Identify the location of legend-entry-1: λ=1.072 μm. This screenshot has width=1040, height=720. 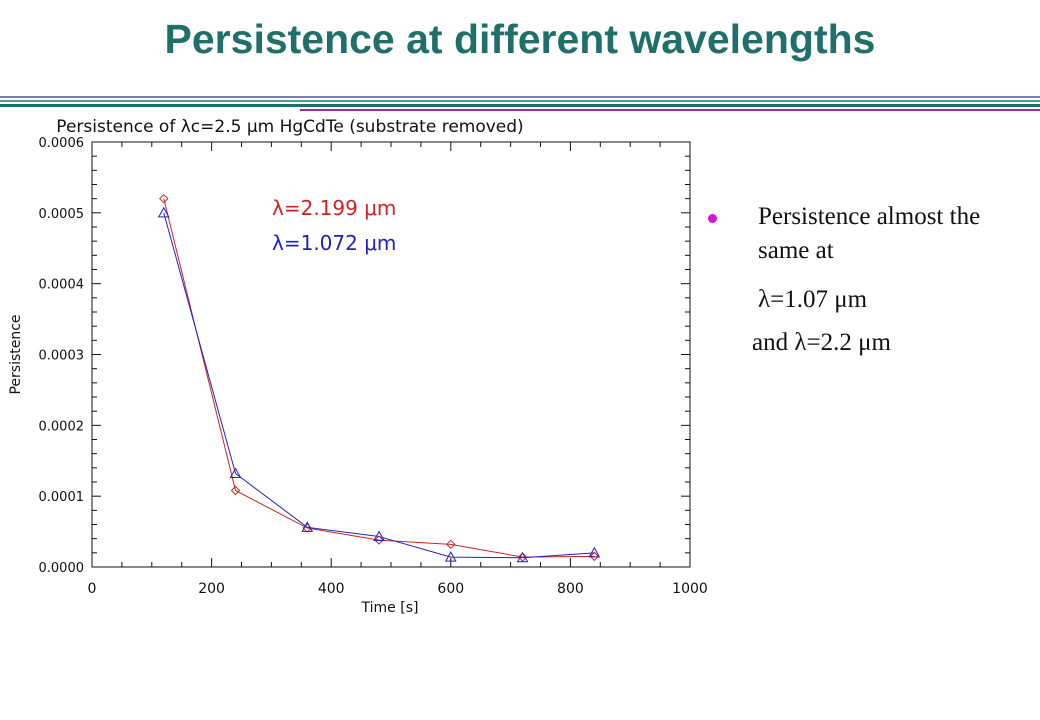
(334, 243).